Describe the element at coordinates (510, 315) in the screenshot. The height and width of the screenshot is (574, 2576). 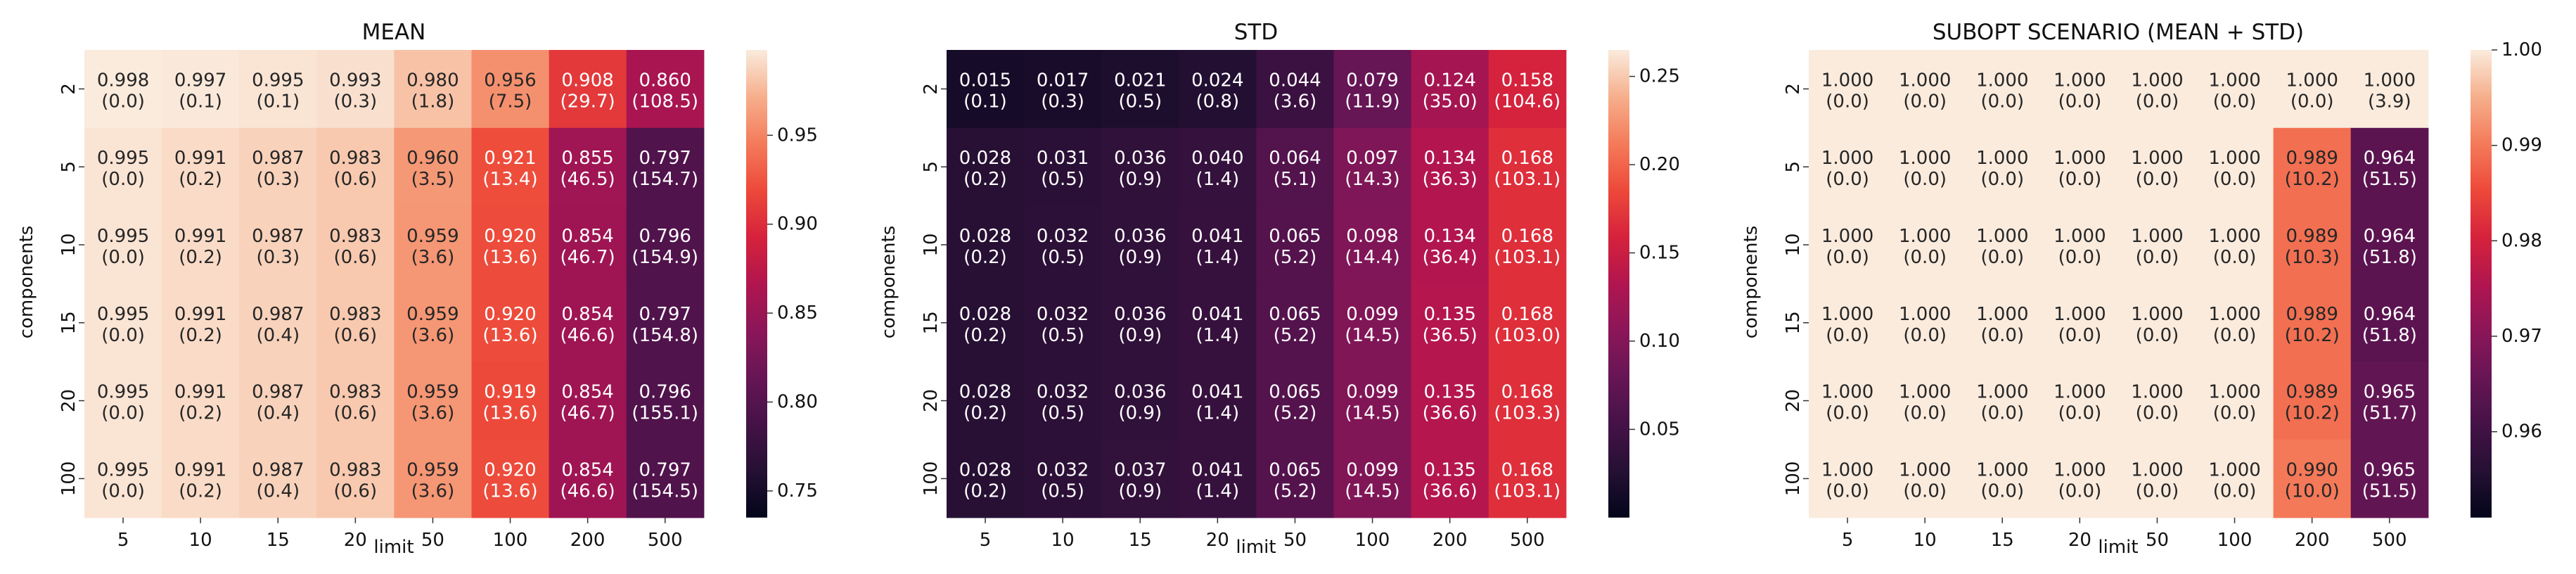
I see `cell-value-label: 0.920` at that location.